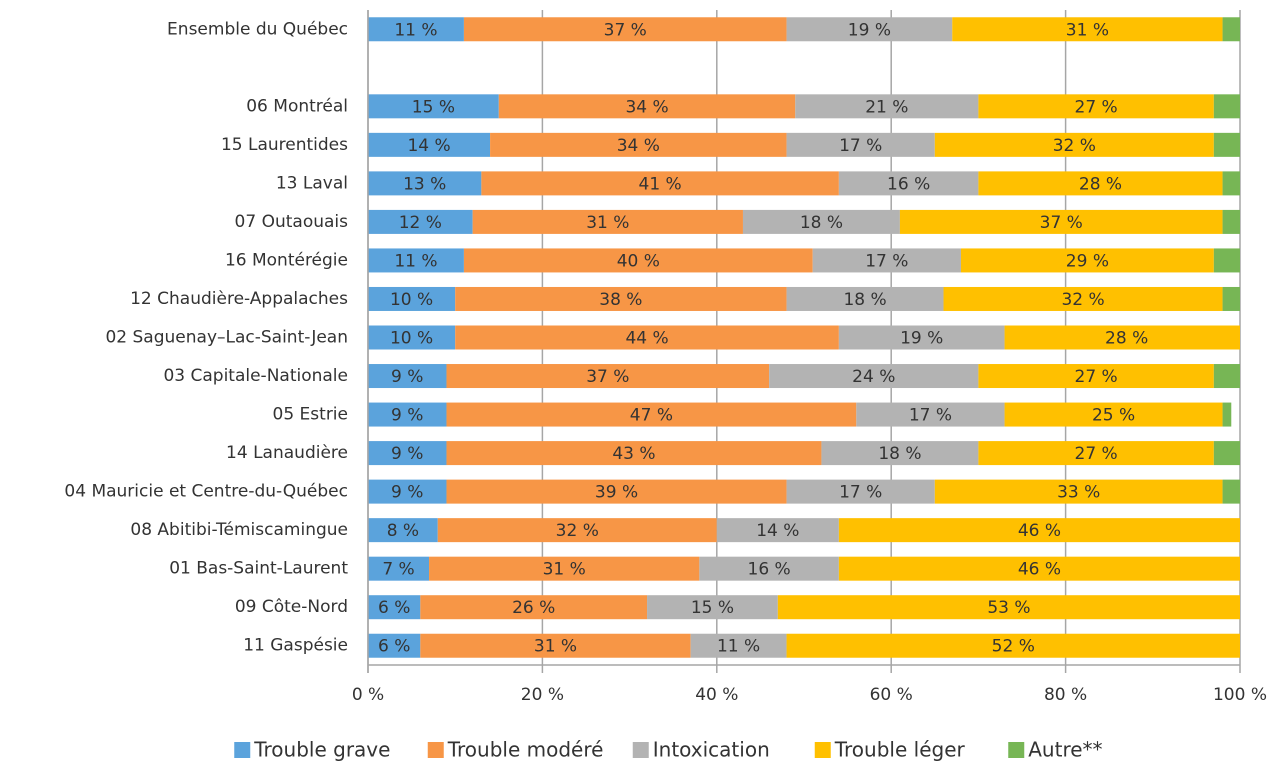  I want to click on y-tick-label: 02 Saguenay–Lac-Saint-Jean, so click(226, 338).